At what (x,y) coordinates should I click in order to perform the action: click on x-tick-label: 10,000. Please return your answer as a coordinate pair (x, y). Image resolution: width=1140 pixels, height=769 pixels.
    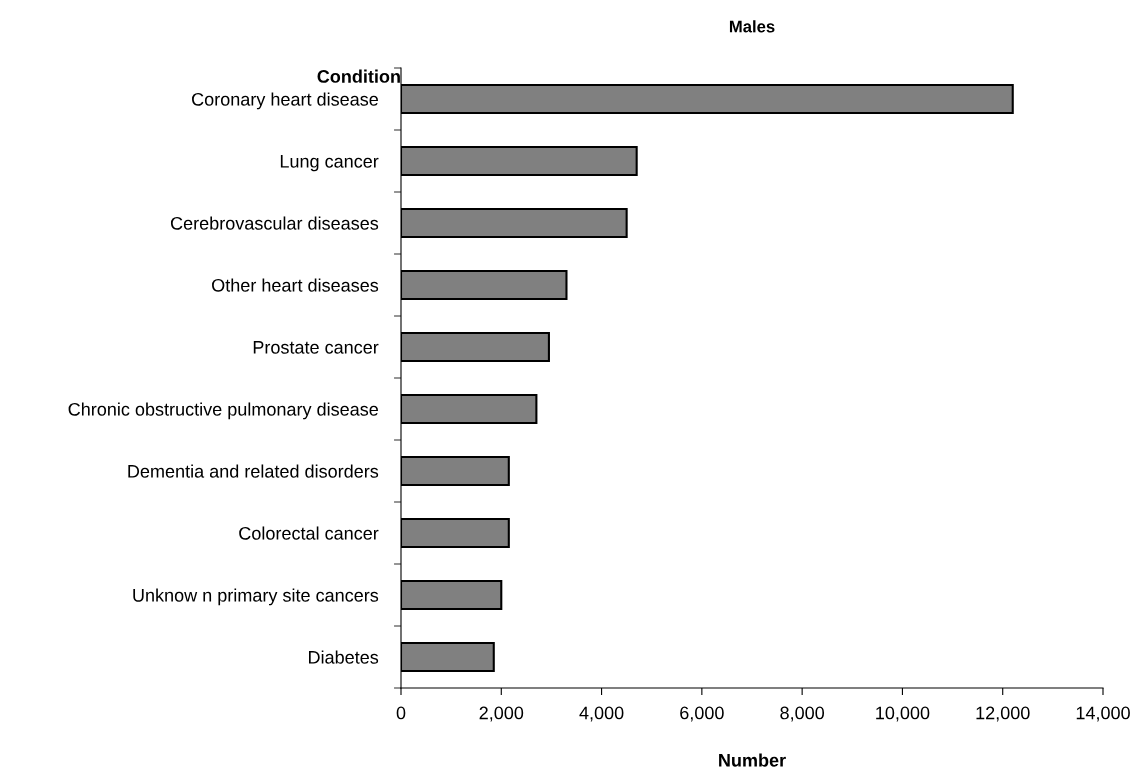
    Looking at the image, I should click on (903, 714).